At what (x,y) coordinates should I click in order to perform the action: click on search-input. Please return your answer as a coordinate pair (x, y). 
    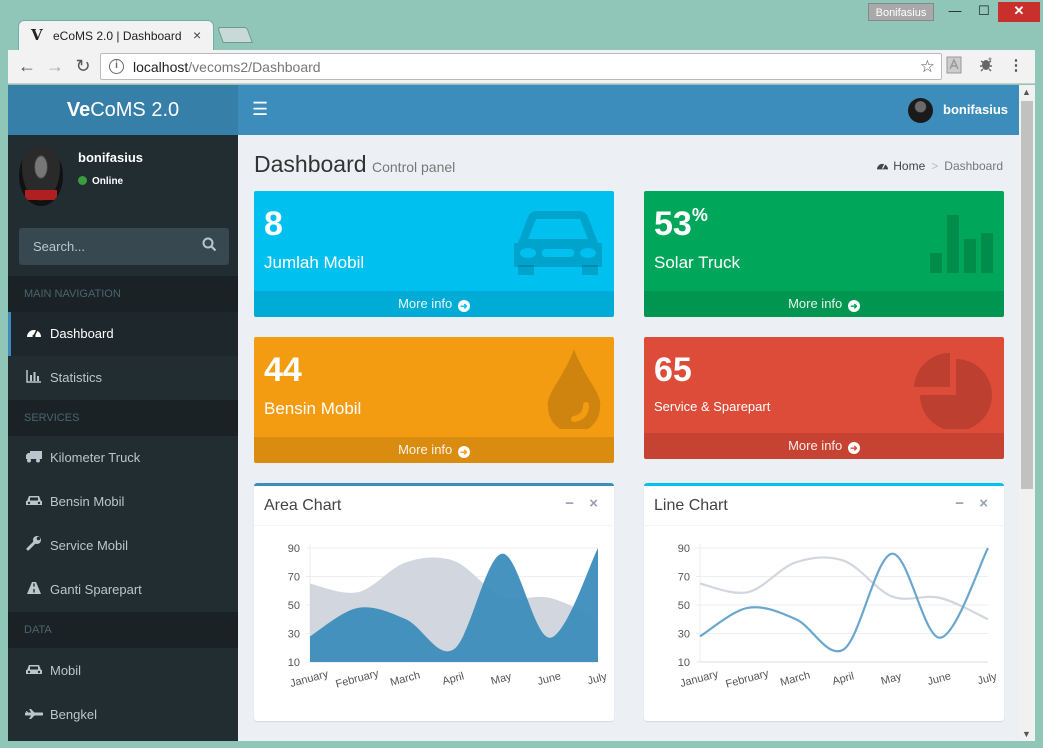
    Looking at the image, I should click on (107, 246).